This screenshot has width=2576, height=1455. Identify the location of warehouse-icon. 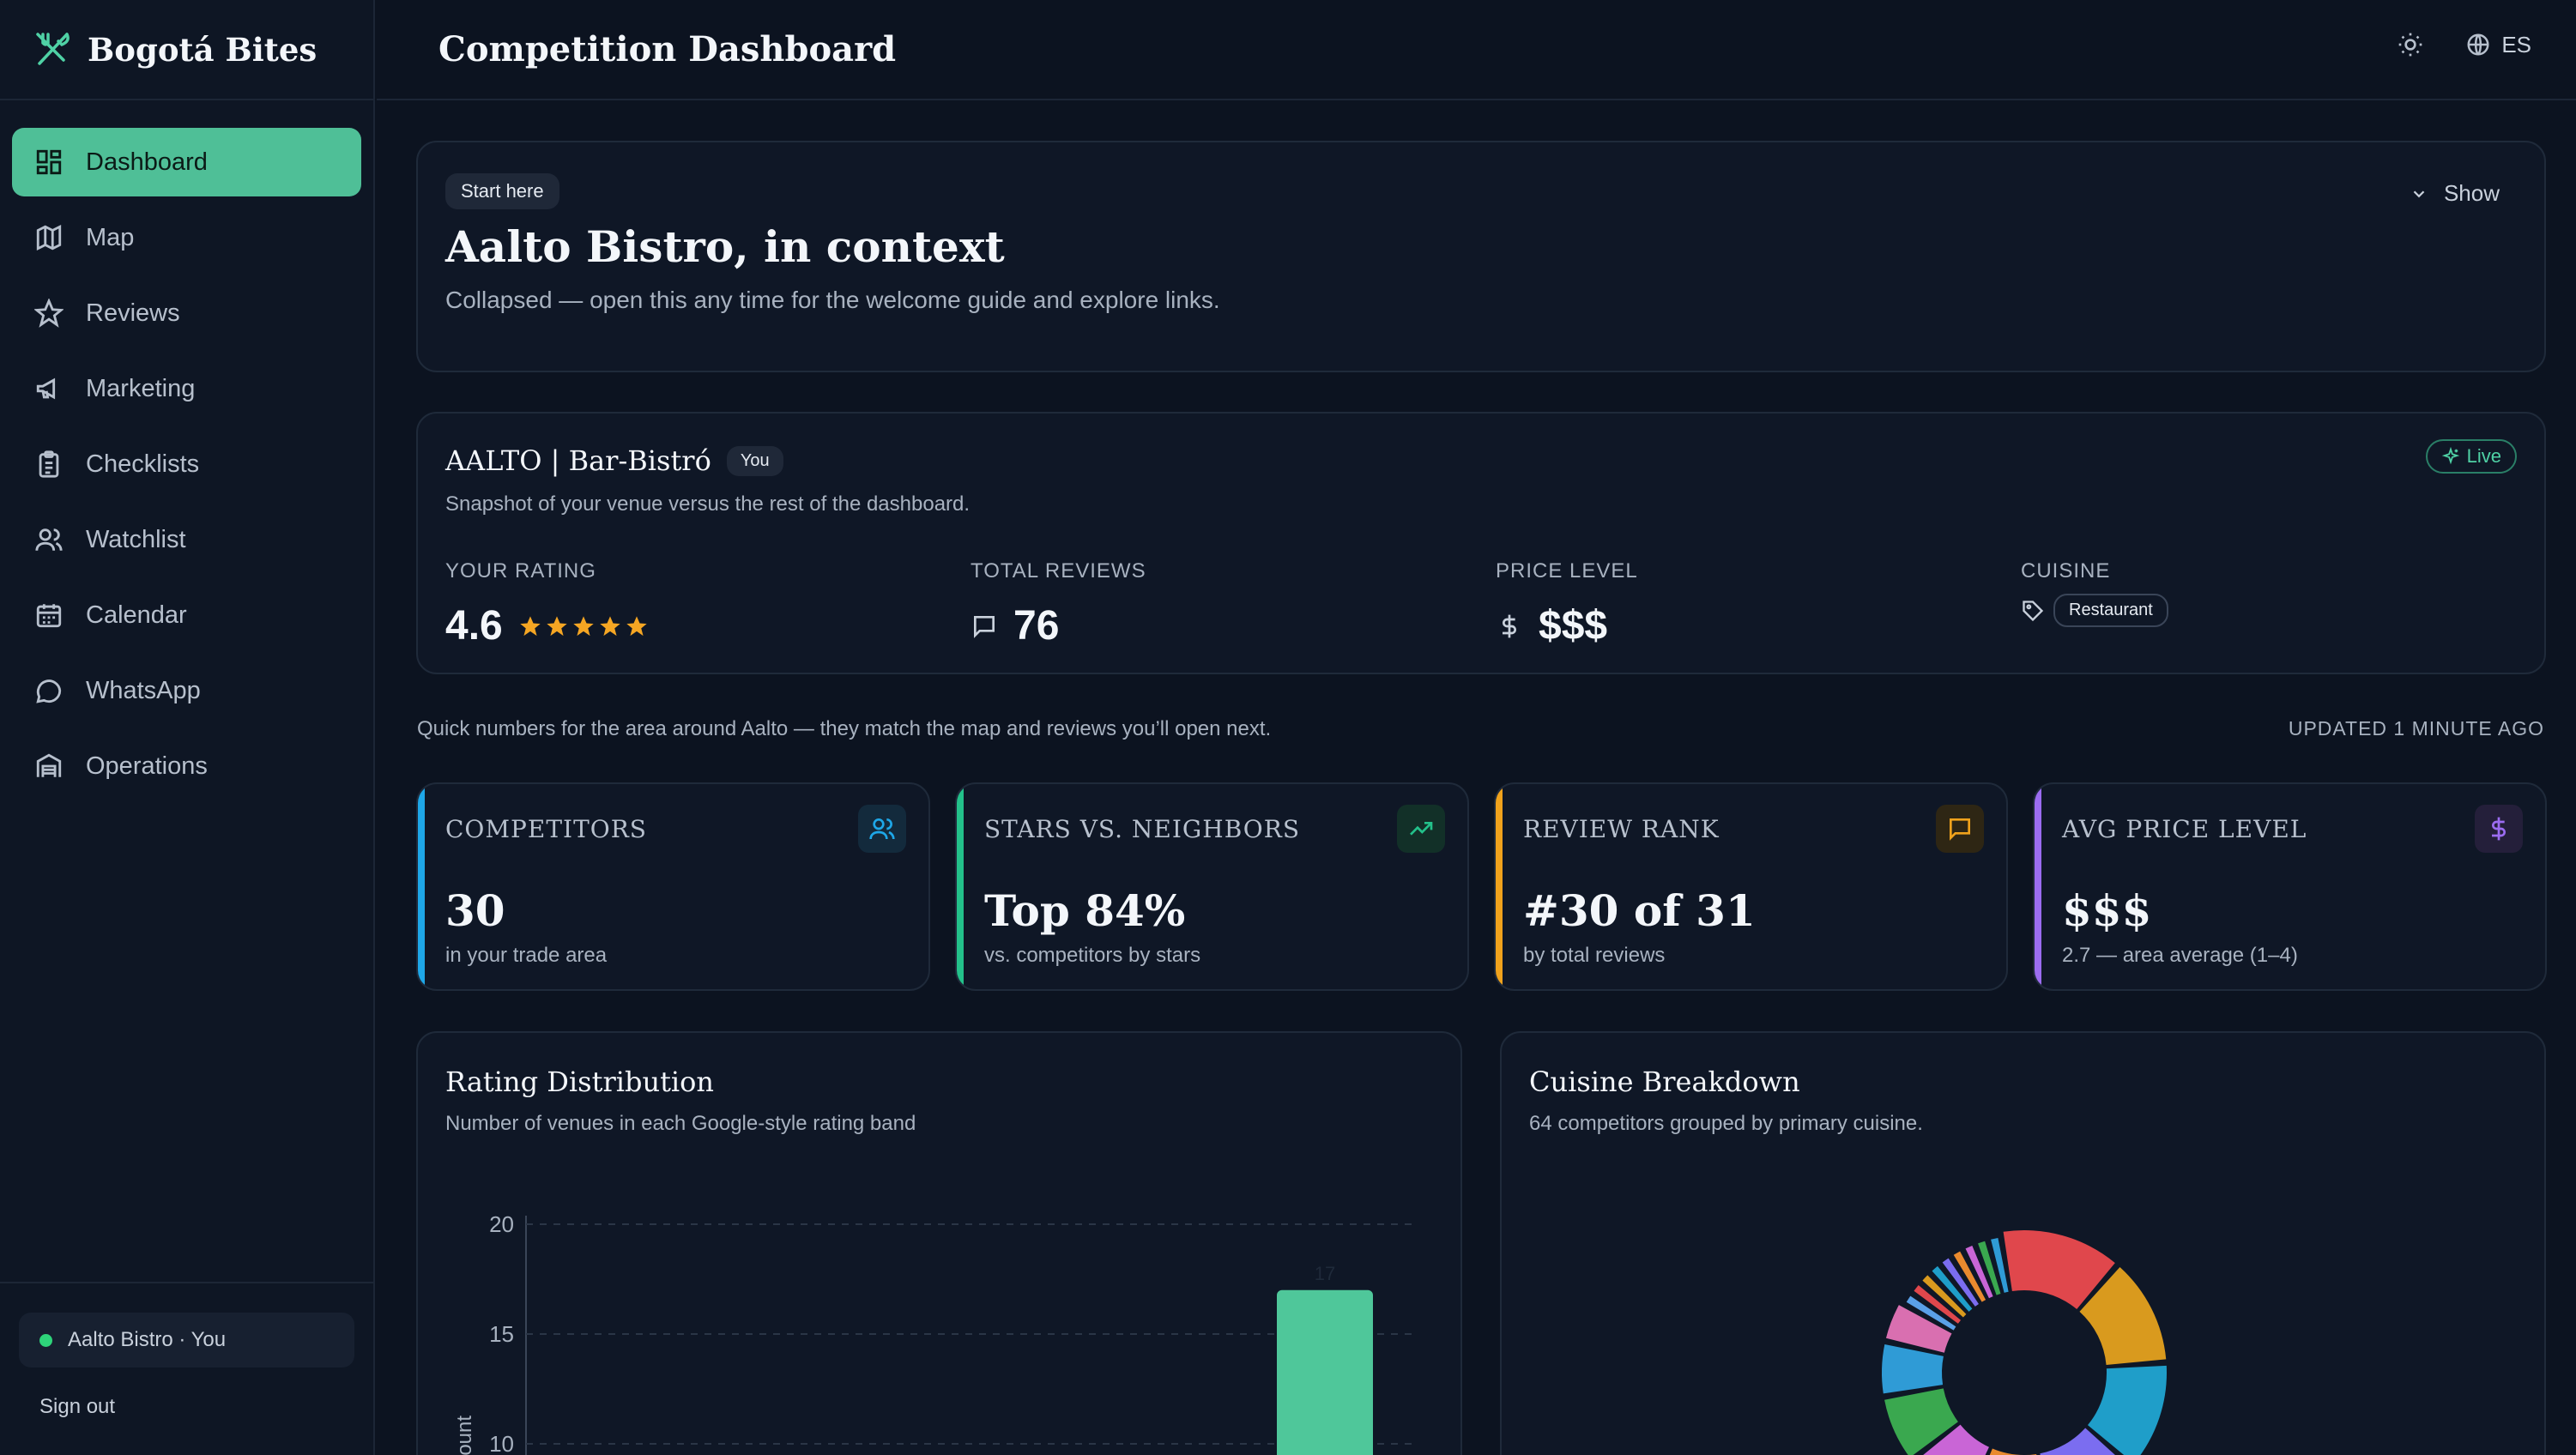
(49, 765).